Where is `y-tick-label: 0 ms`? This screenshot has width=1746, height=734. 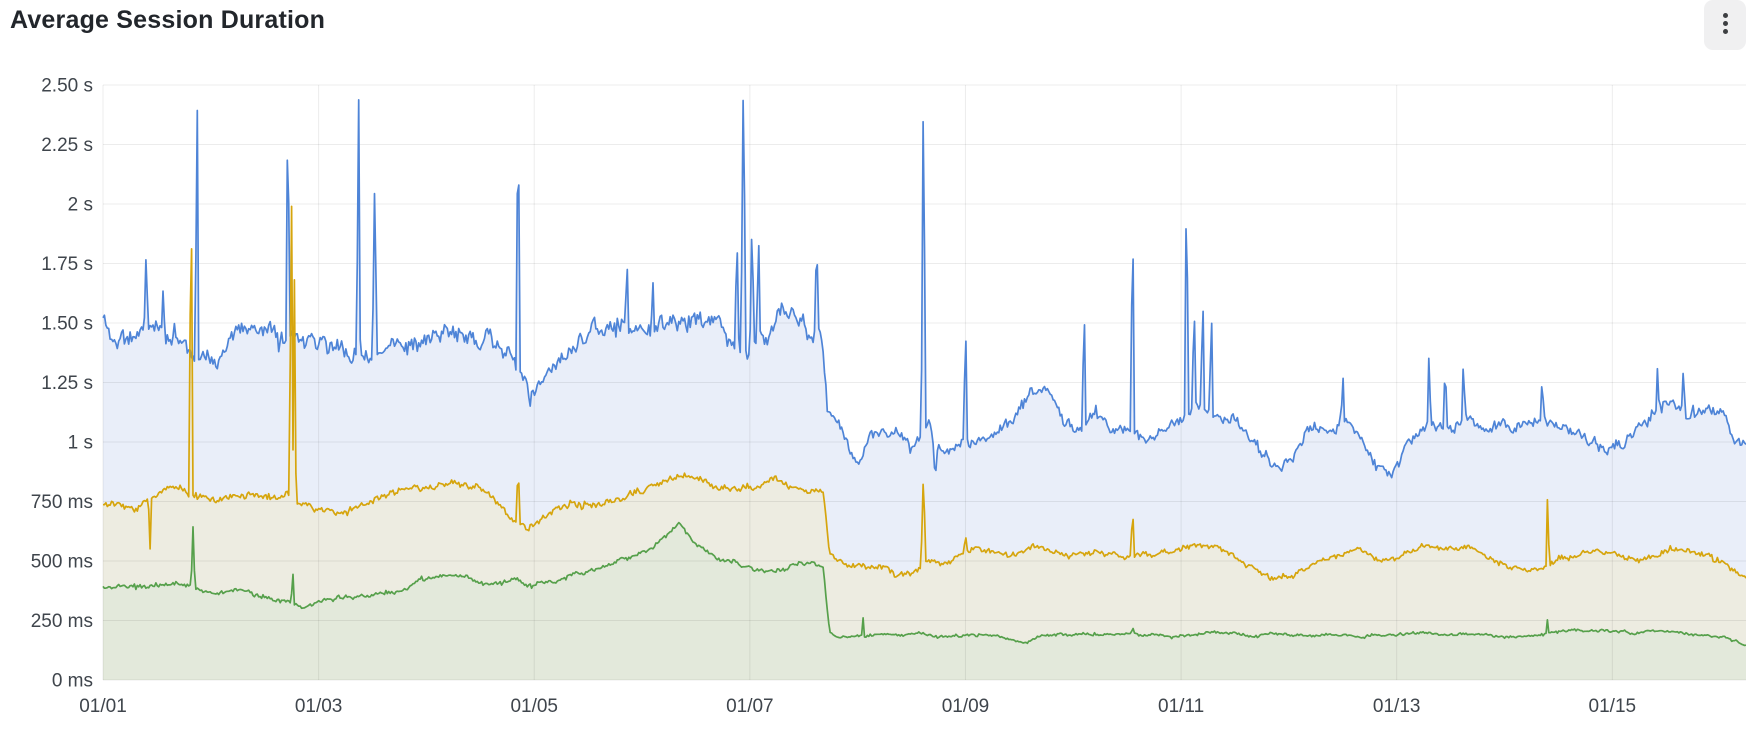
y-tick-label: 0 ms is located at coordinates (72, 681).